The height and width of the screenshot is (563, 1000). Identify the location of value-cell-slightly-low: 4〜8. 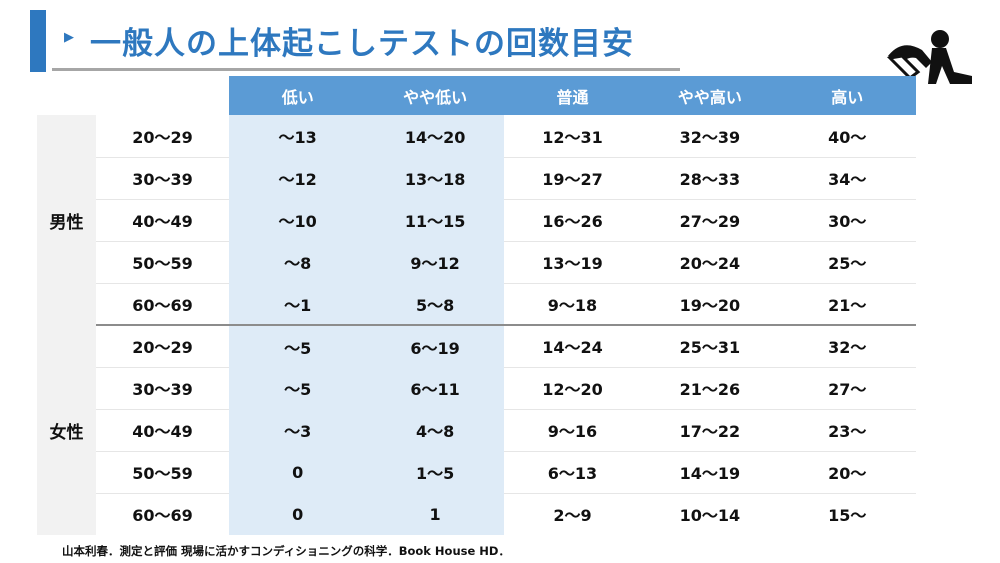
(434, 430).